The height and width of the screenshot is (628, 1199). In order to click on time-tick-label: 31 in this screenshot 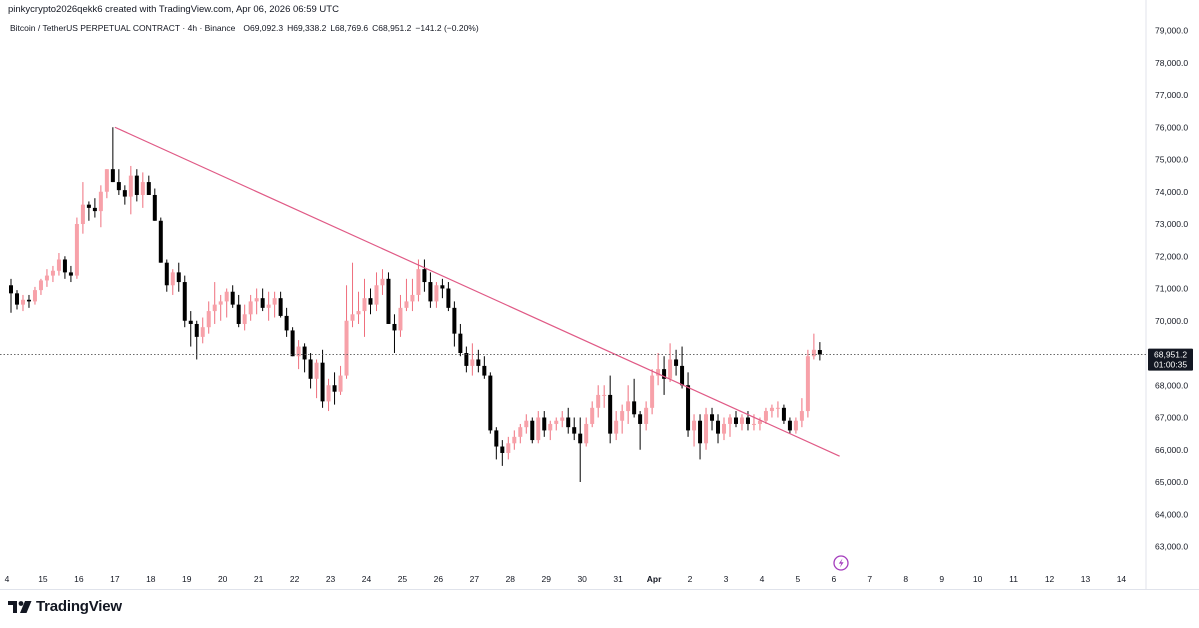, I will do `click(618, 579)`.